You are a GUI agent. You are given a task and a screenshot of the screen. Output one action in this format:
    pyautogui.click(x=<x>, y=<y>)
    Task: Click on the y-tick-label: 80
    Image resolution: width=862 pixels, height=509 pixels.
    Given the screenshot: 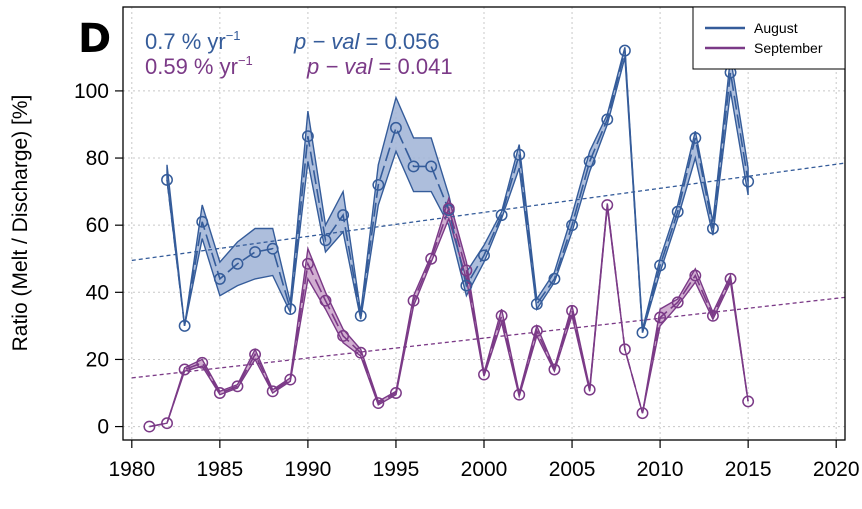 What is the action you would take?
    pyautogui.click(x=97, y=158)
    